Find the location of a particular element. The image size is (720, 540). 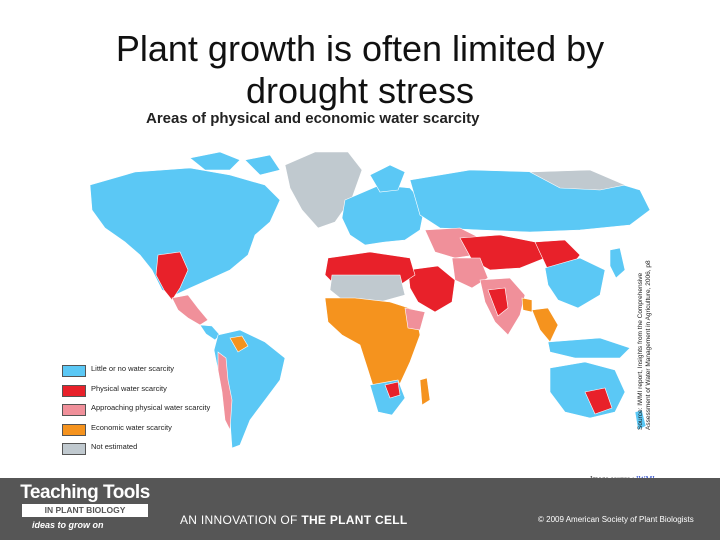

scandinavia-region is located at coordinates (387, 178).